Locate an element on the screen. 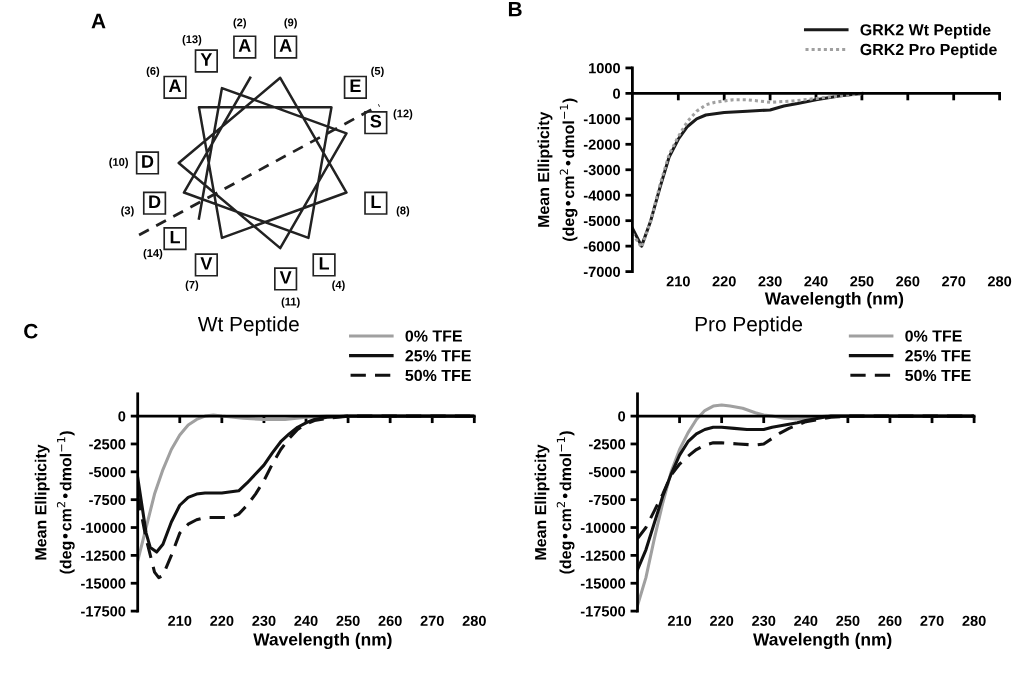 The height and width of the screenshot is (679, 1020). text: (6) is located at coordinates (153, 72).